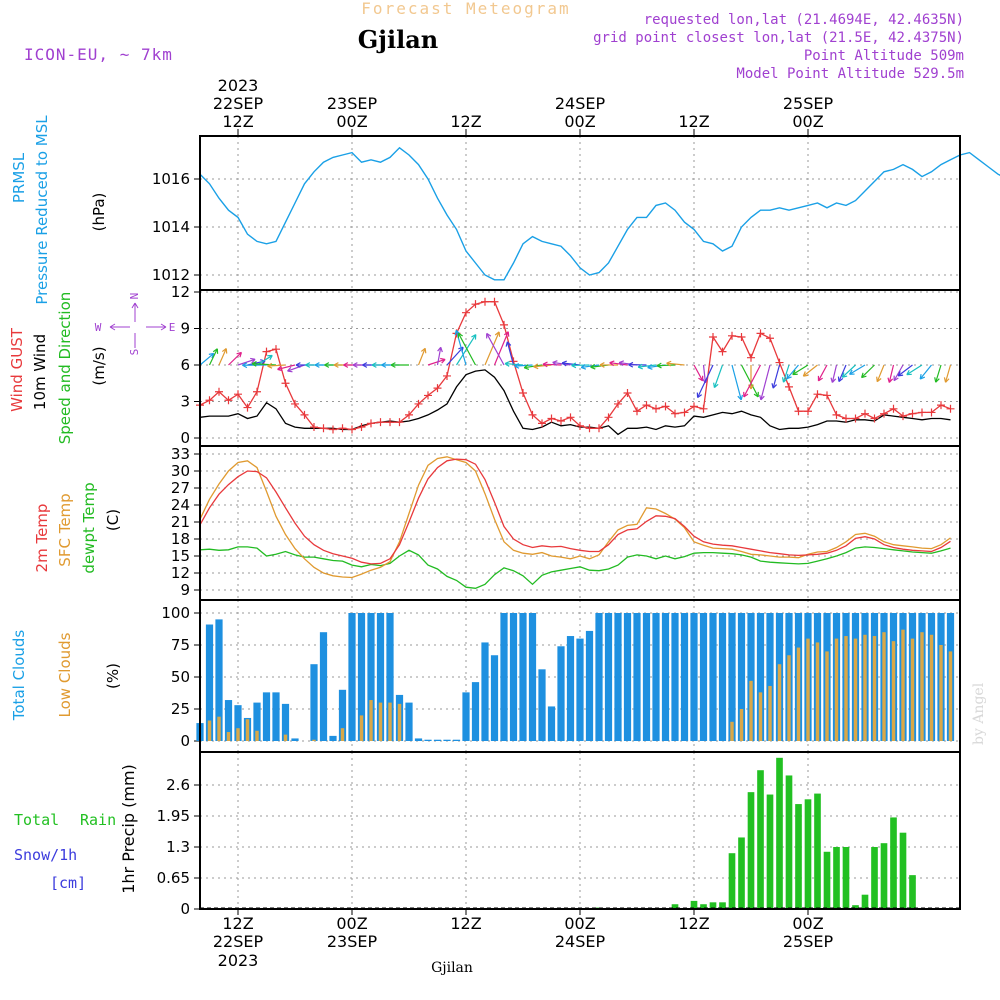  I want to click on y-tick-label: 1.3, so click(178, 847).